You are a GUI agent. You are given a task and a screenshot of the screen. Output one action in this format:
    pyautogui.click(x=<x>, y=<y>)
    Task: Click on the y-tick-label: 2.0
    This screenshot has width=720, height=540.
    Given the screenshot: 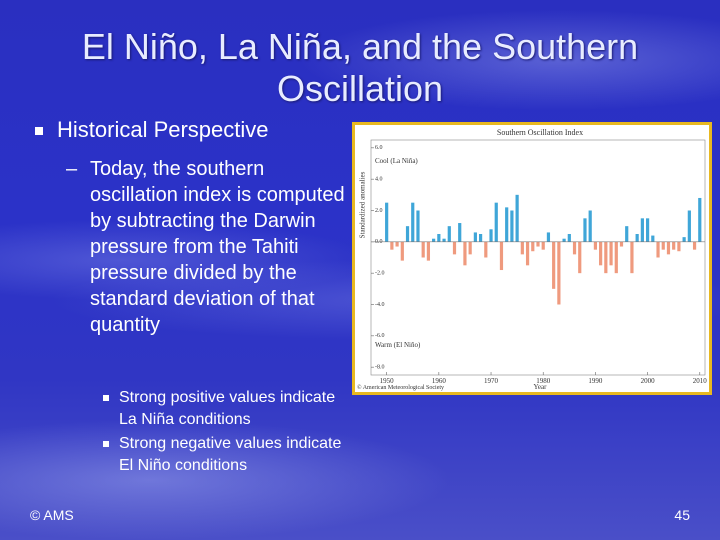 What is the action you would take?
    pyautogui.click(x=379, y=211)
    